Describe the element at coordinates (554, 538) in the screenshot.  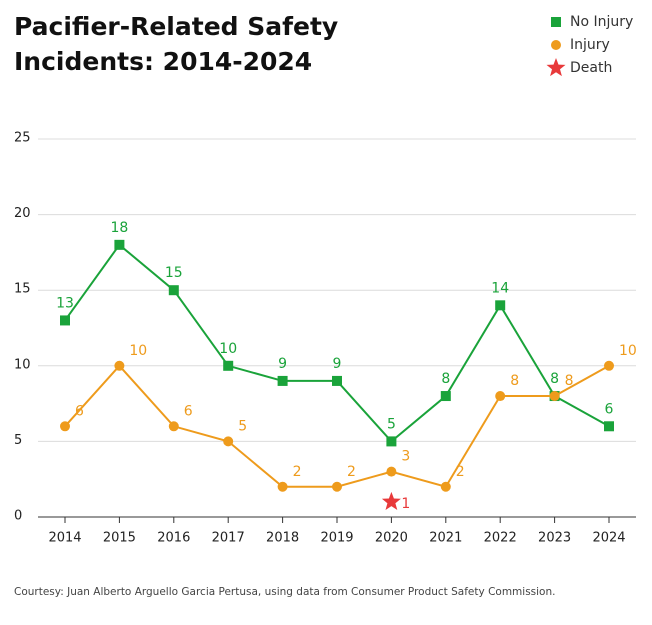
I see `x-tick-label: 2023` at that location.